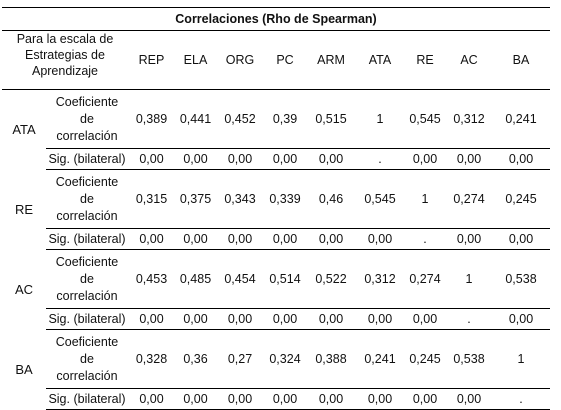 This screenshot has height=410, width=561. I want to click on coef-cell: 0,515, so click(331, 118).